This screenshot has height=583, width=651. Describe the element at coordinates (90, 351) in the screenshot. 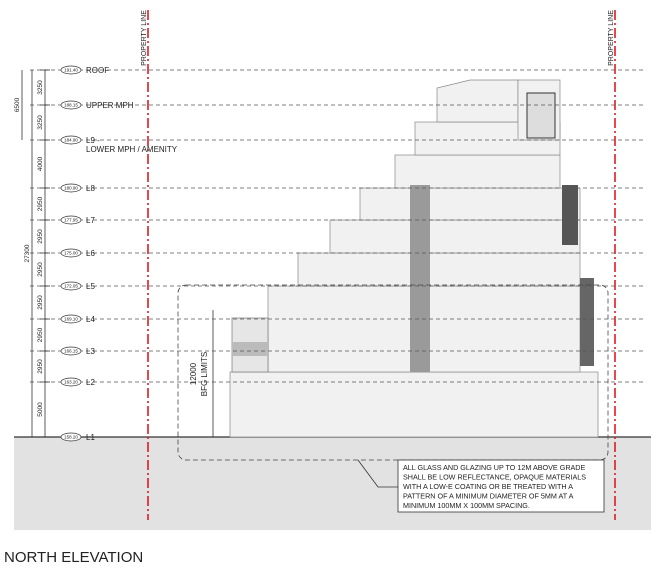

I see `level-label: L3` at that location.